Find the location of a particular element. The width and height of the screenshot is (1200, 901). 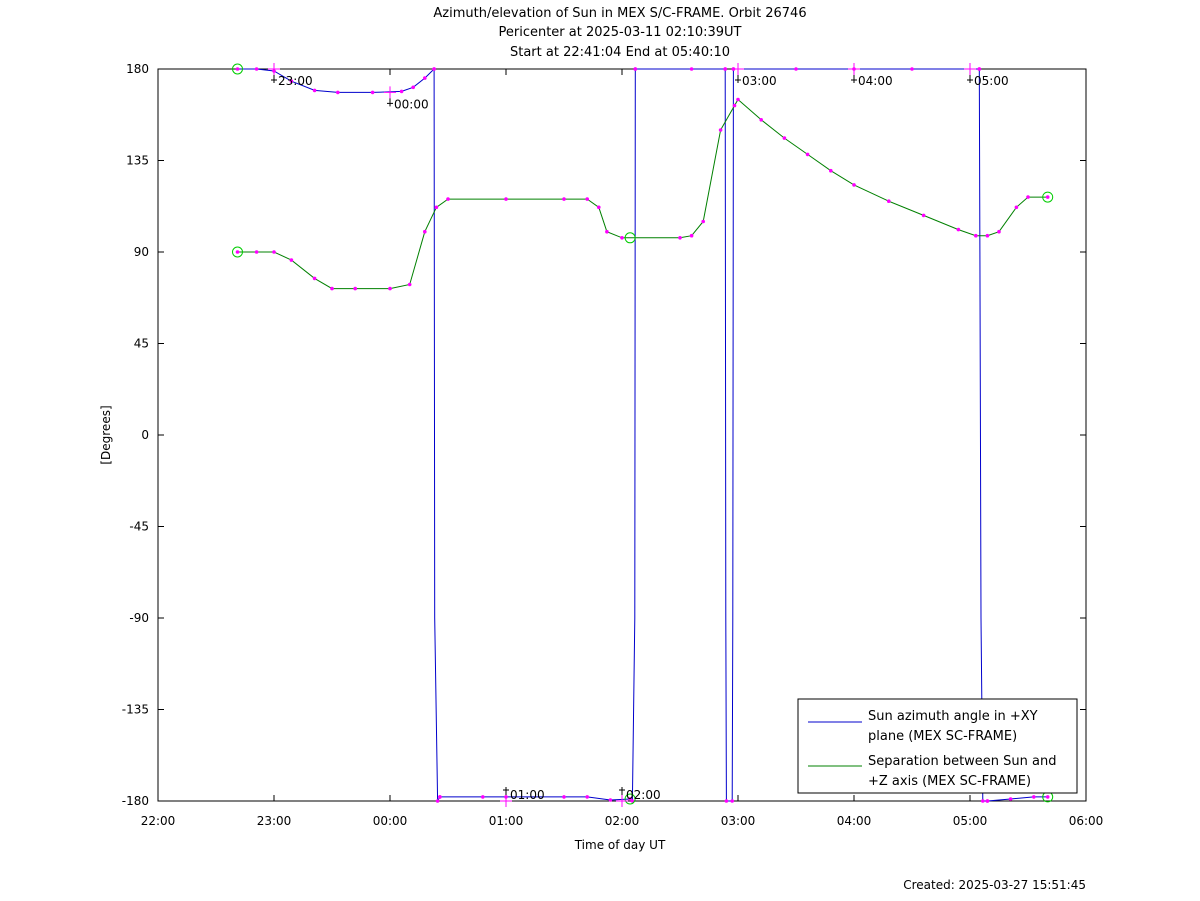

separation-line is located at coordinates (642, 194).